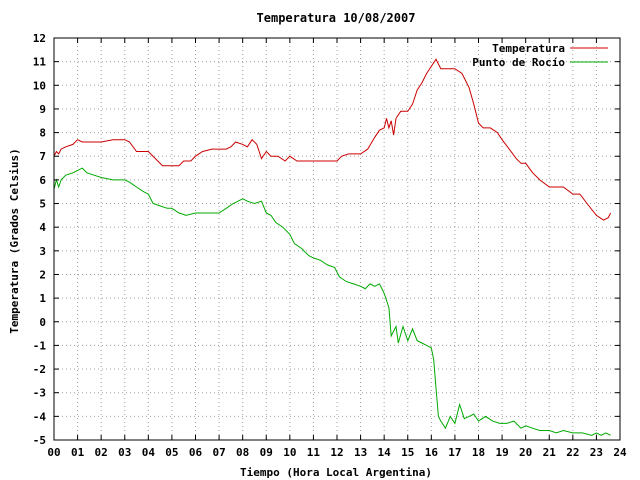 The width and height of the screenshot is (640, 480). I want to click on x-tick-label: 11, so click(314, 452).